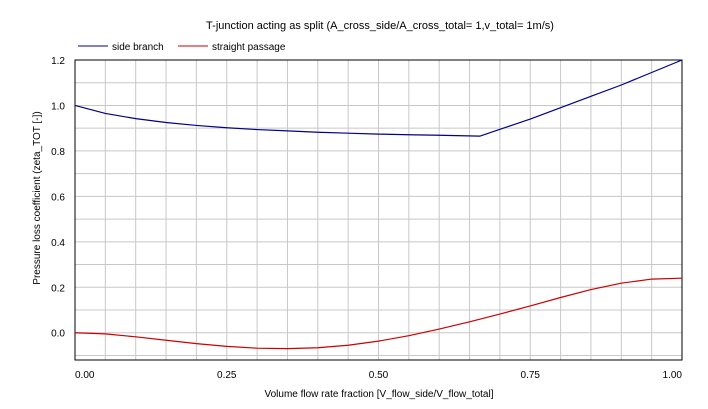 The image size is (708, 409). What do you see at coordinates (227, 375) in the screenshot?
I see `x-tick-label: 0.25` at bounding box center [227, 375].